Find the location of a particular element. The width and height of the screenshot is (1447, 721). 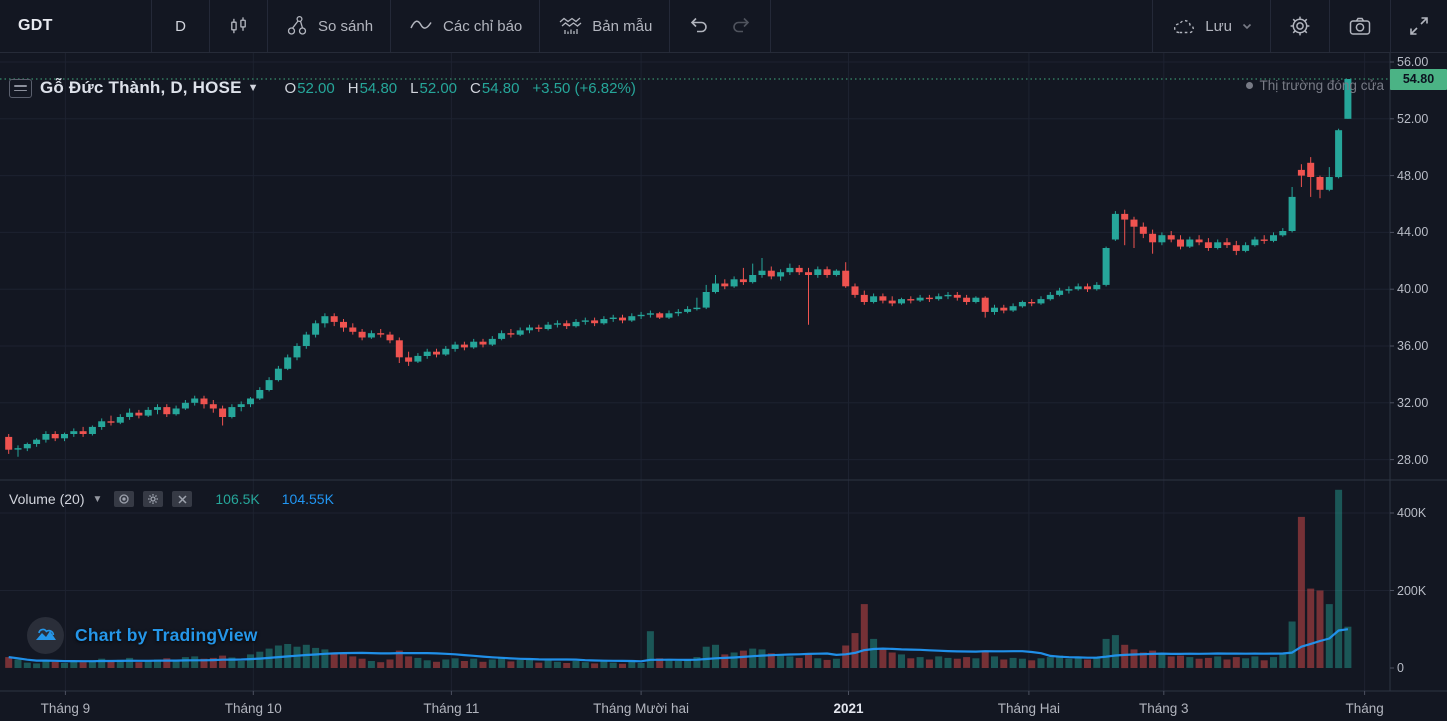

time-tick-label: Tháng 10 is located at coordinates (253, 708).